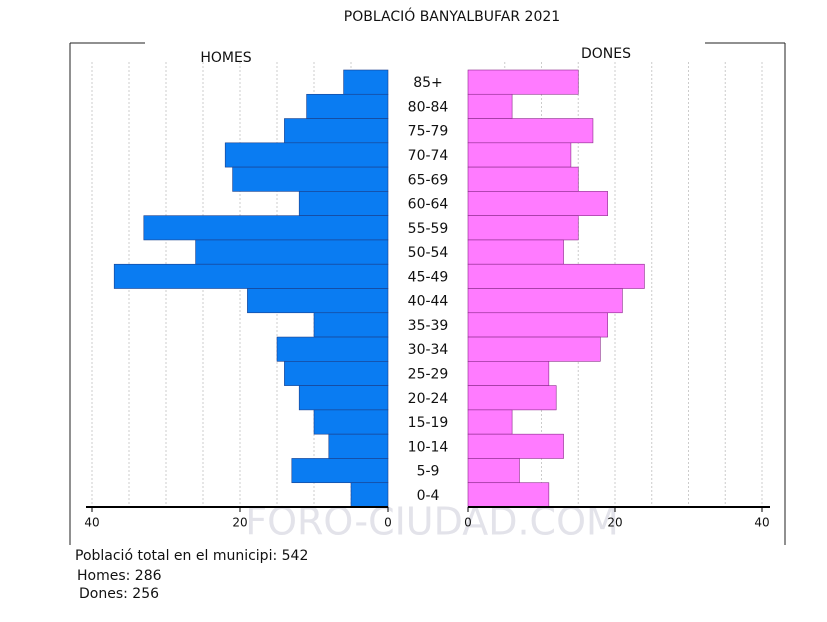 Image resolution: width=827 pixels, height=622 pixels. Describe the element at coordinates (428, 229) in the screenshot. I see `category-label: 55-59` at that location.